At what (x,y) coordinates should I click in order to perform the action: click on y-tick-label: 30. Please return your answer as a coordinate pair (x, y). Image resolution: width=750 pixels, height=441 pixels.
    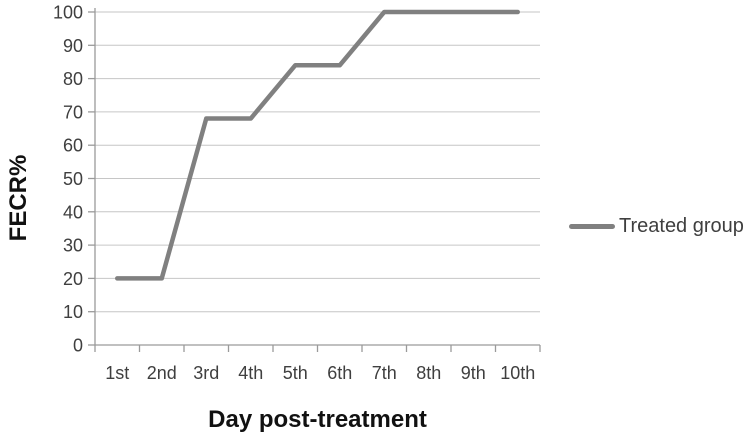
    Looking at the image, I should click on (73, 246).